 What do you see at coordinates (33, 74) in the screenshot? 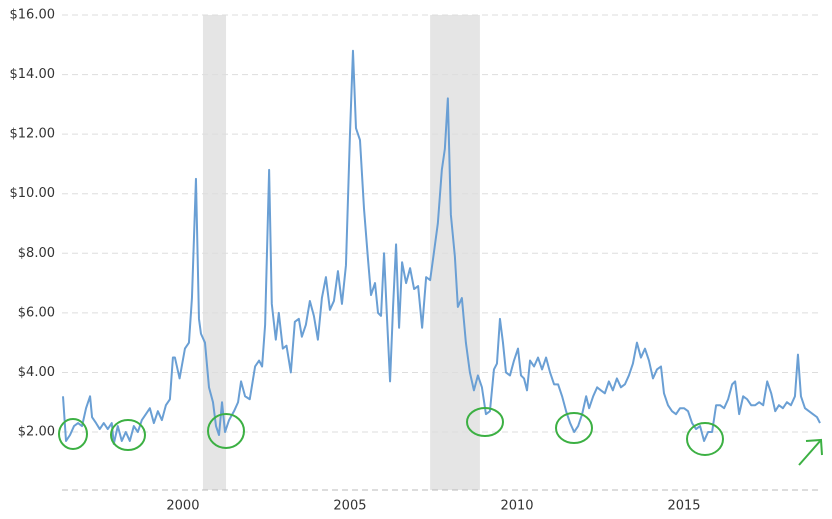
I see `y-tick-label: $14.00` at bounding box center [33, 74].